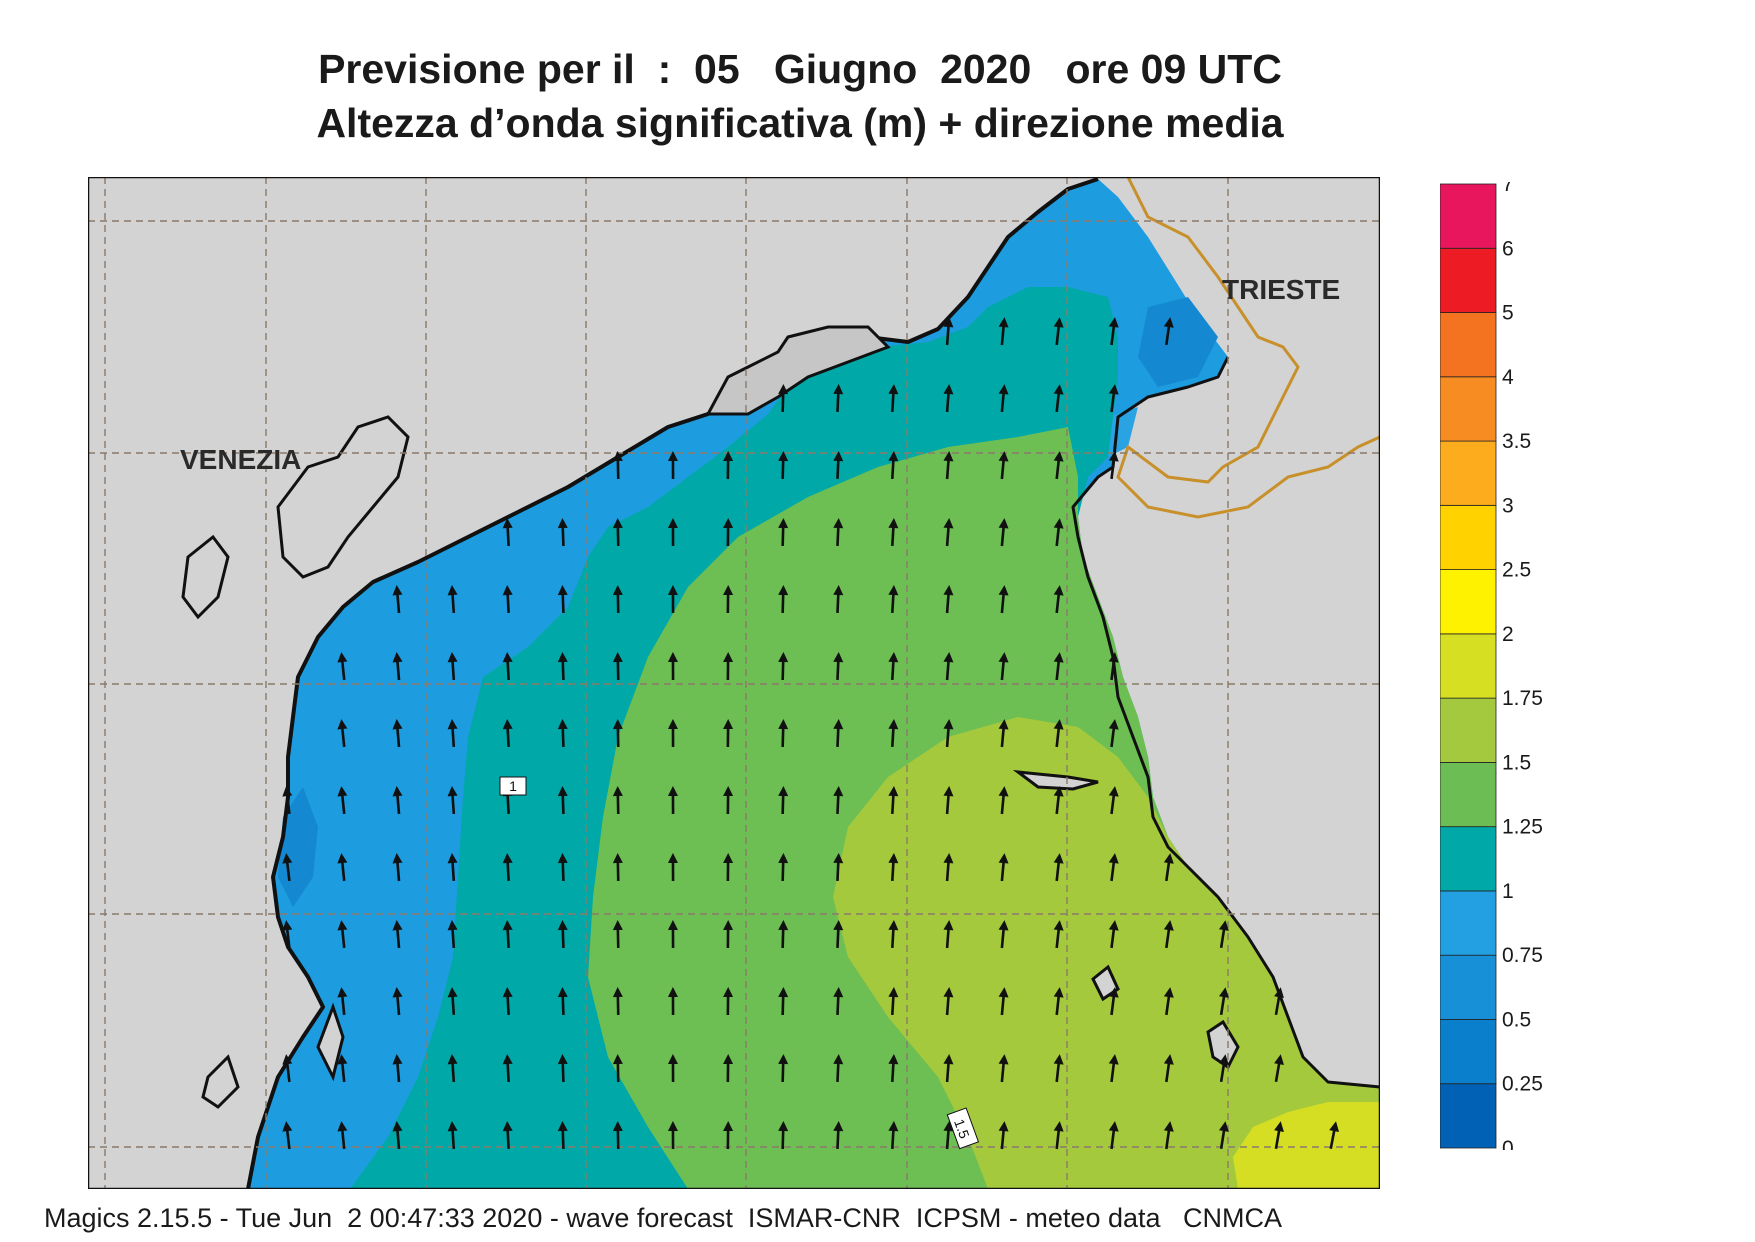 The image size is (1755, 1242). Describe the element at coordinates (1106, 953) in the screenshot. I see `zone-1.5-1.75` at that location.